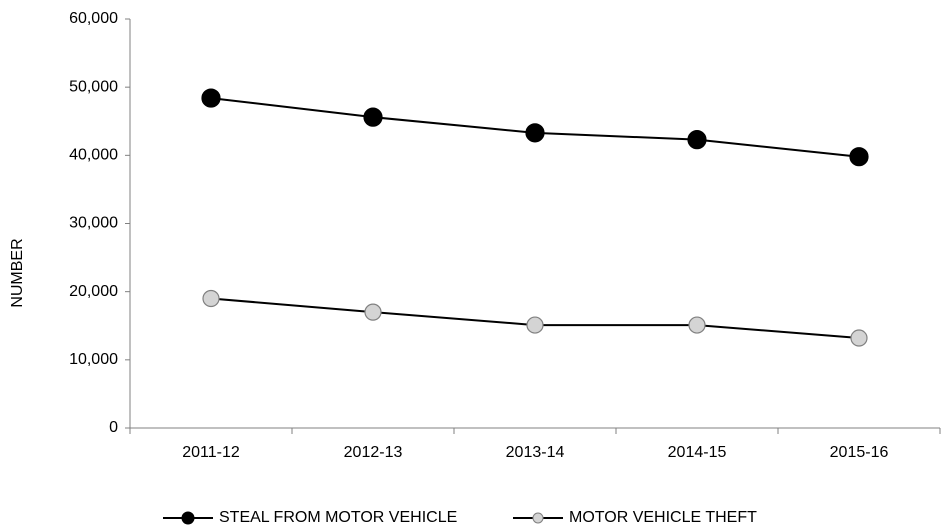 The image size is (942, 531). What do you see at coordinates (663, 517) in the screenshot?
I see `legend-label: MOTOR VEHICLE THEFT` at bounding box center [663, 517].